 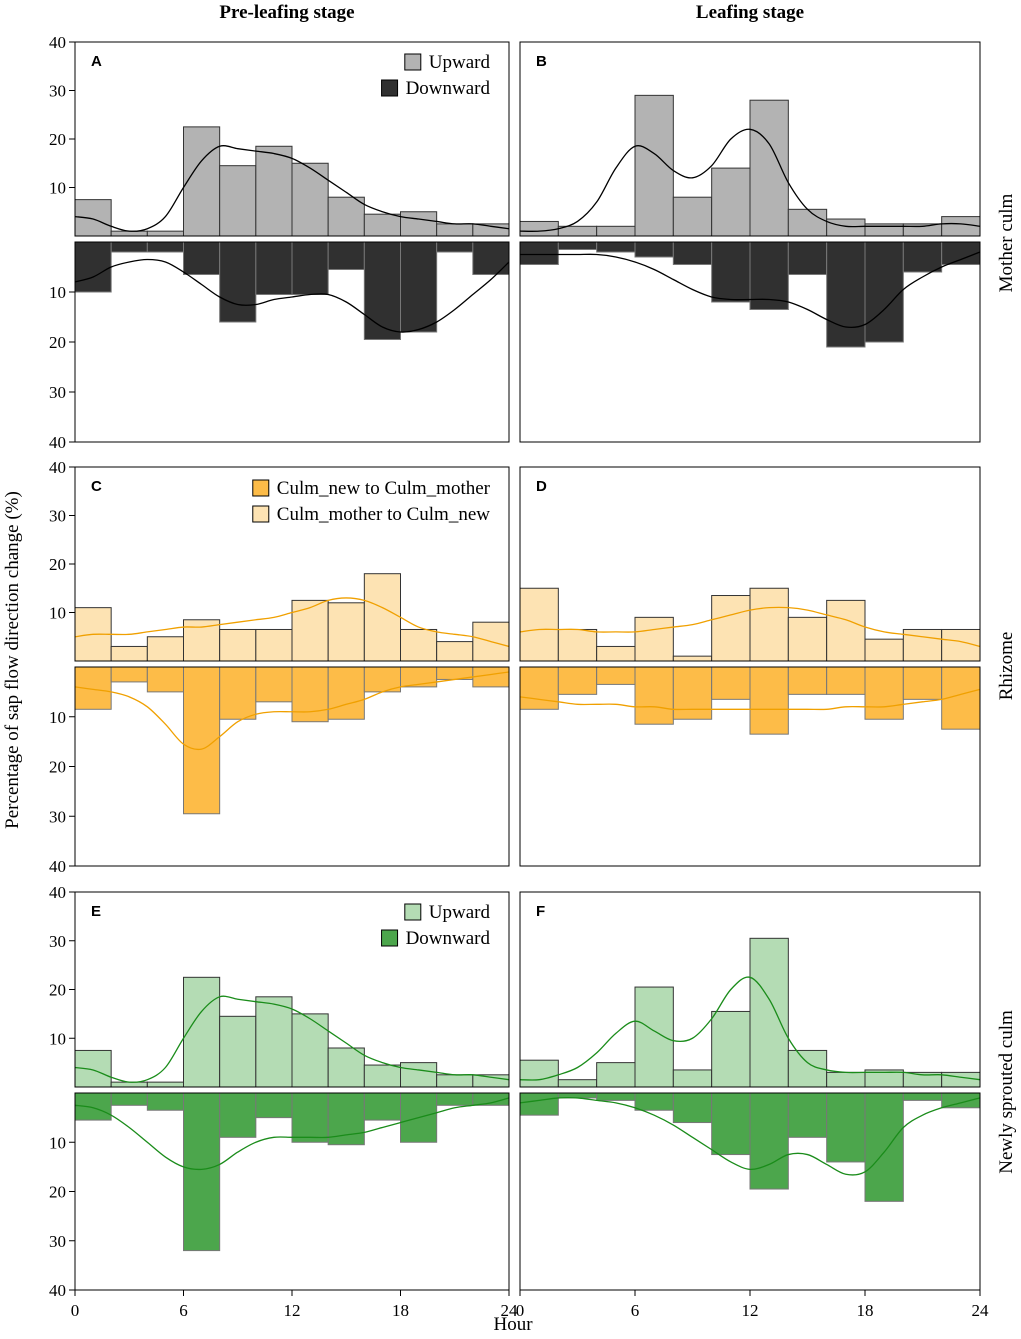 What do you see at coordinates (448, 938) in the screenshot?
I see `legend-label-e-1: Downward` at bounding box center [448, 938].